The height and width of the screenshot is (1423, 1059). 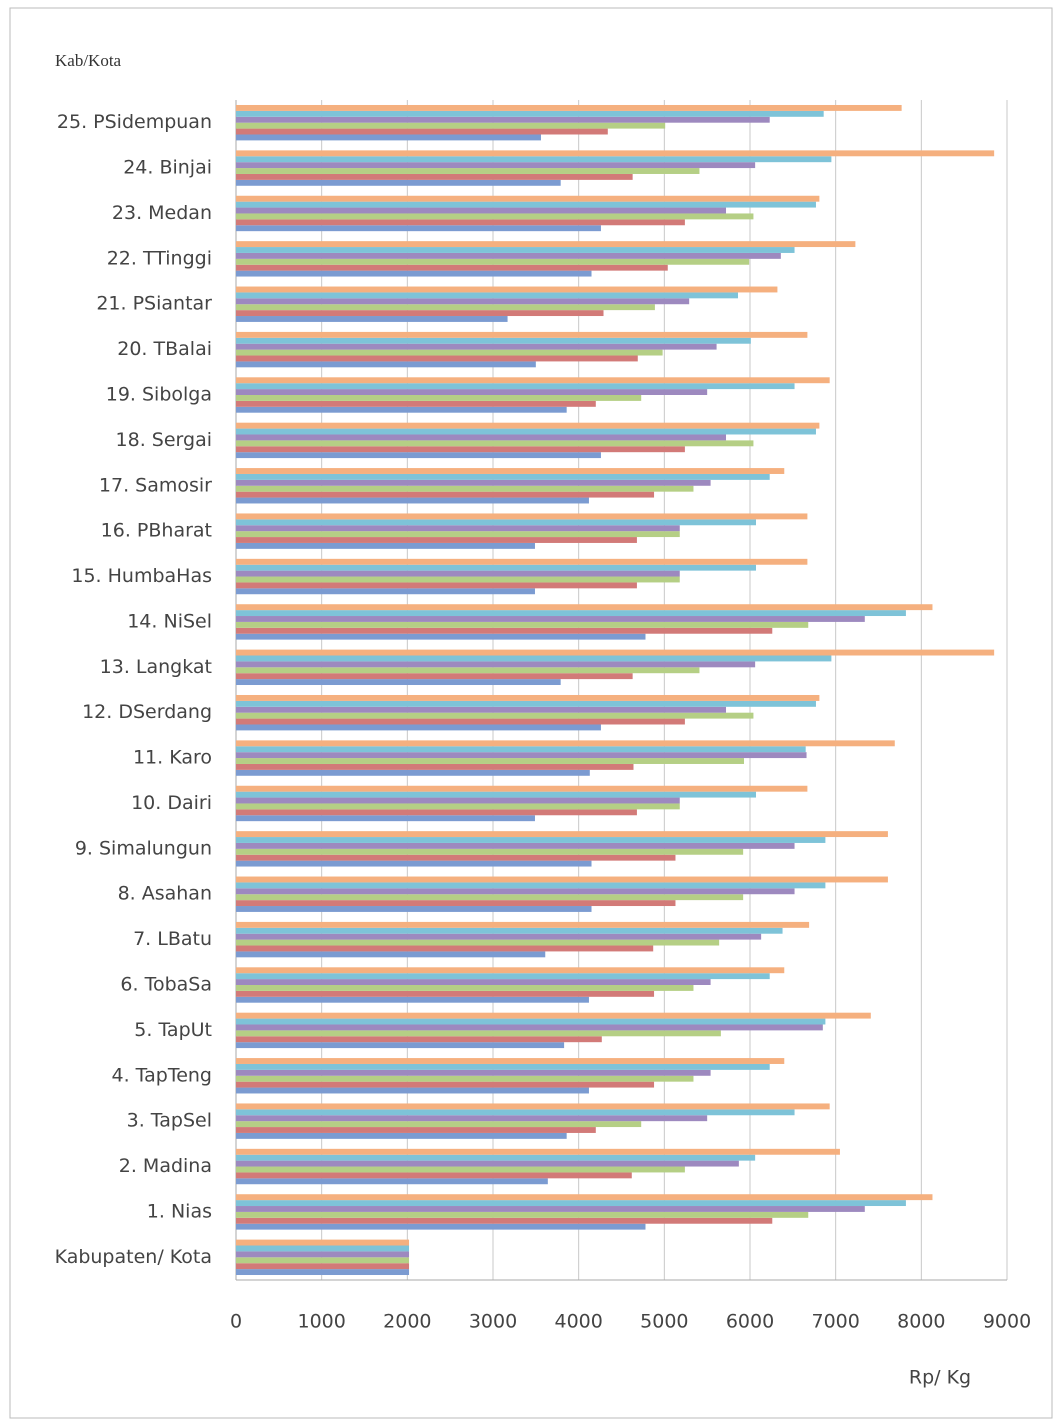 I want to click on y-tick-label: 18. Sergai, so click(x=164, y=440).